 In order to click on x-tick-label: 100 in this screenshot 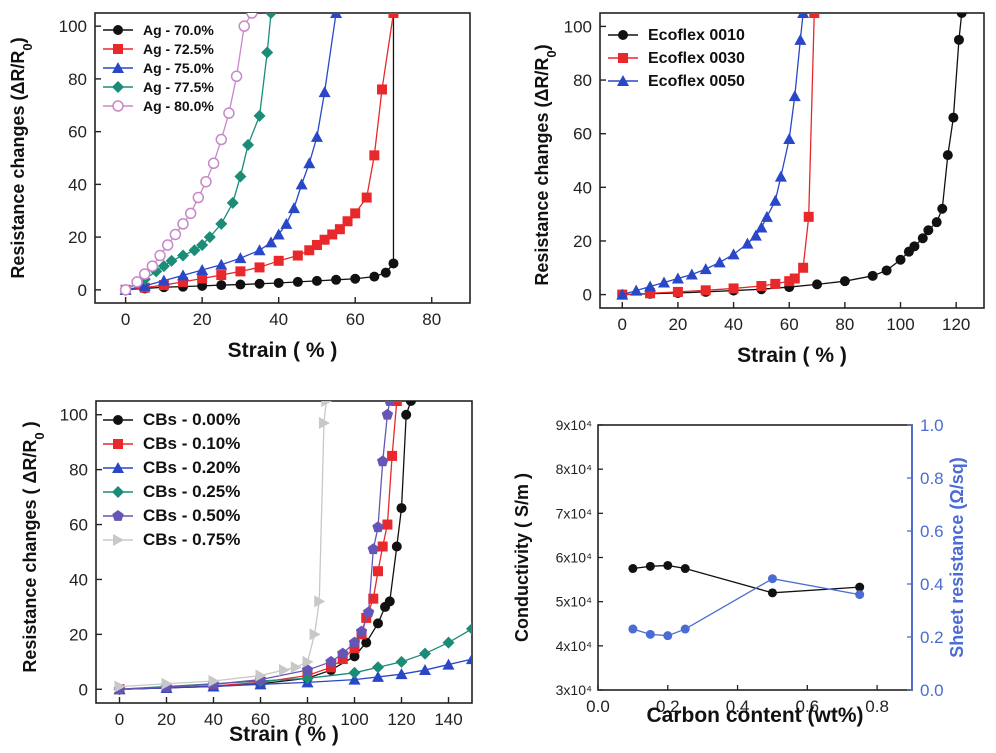, I will do `click(354, 719)`.